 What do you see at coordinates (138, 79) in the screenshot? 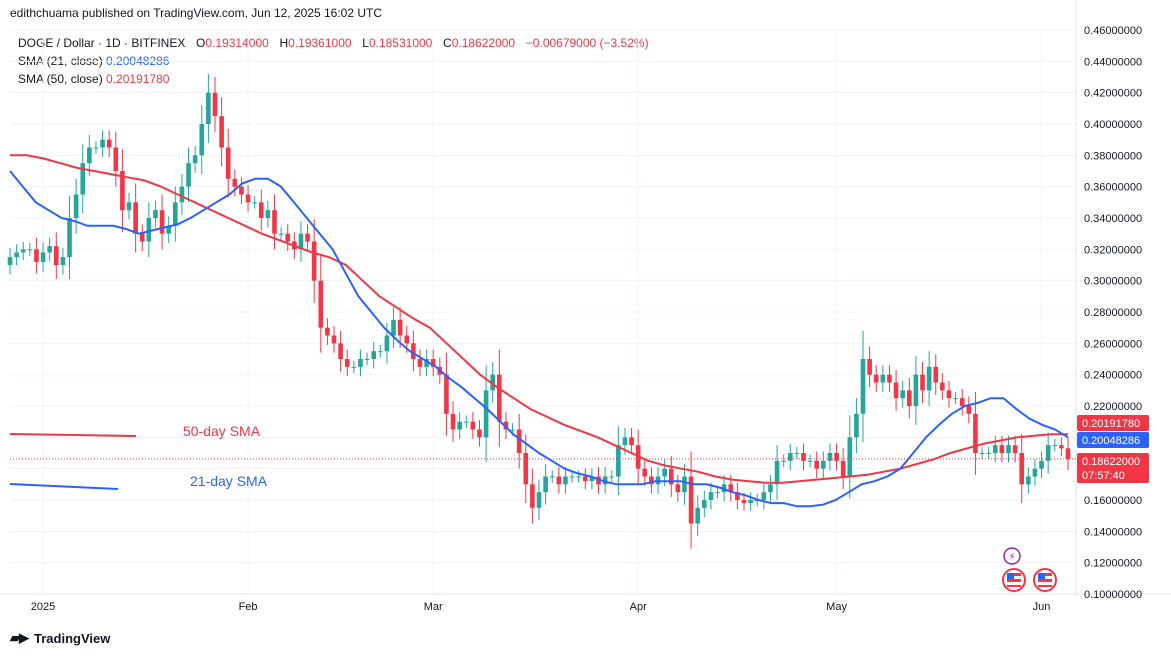
I see `sma50-value: 0.20191780` at bounding box center [138, 79].